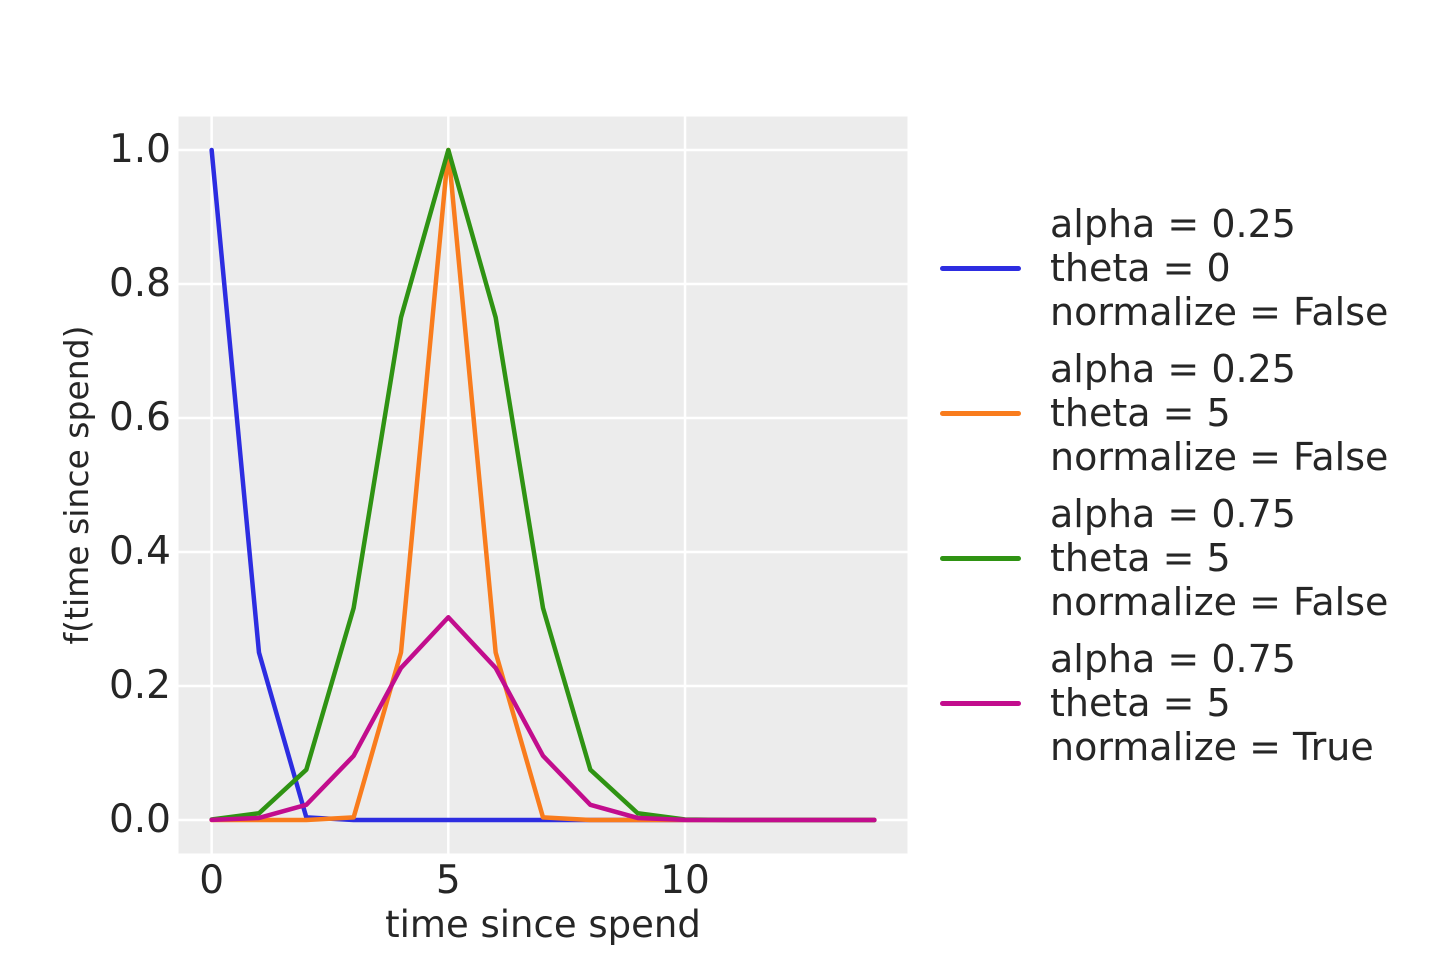 This screenshot has height=960, width=1440. I want to click on legend-entry-line: normalize = True, so click(1212, 747).